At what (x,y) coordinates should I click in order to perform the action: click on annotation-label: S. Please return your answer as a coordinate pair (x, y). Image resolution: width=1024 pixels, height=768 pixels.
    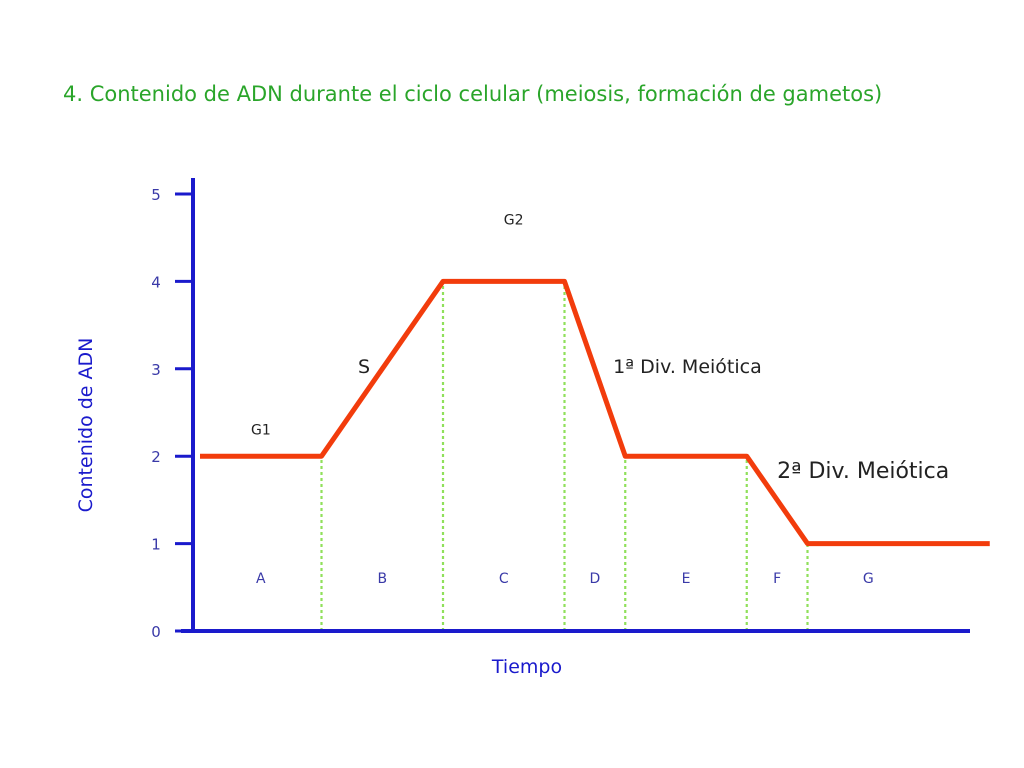
    Looking at the image, I should click on (364, 367).